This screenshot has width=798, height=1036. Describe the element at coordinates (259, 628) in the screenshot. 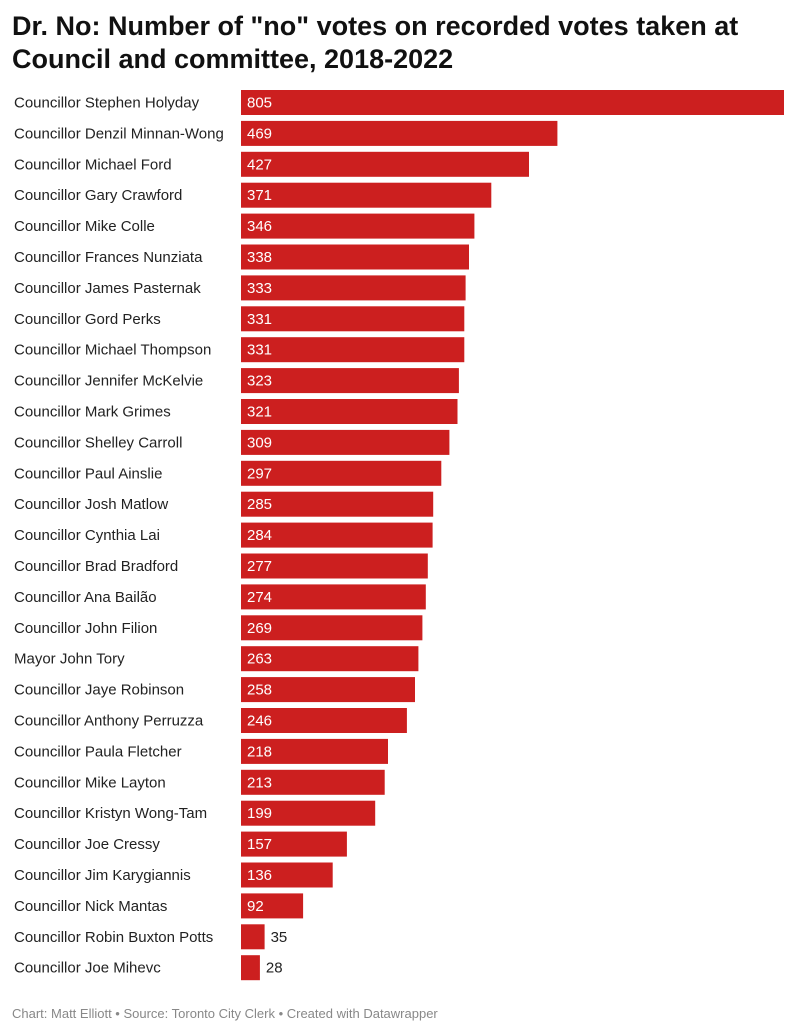

I see `value-label: 269` at that location.